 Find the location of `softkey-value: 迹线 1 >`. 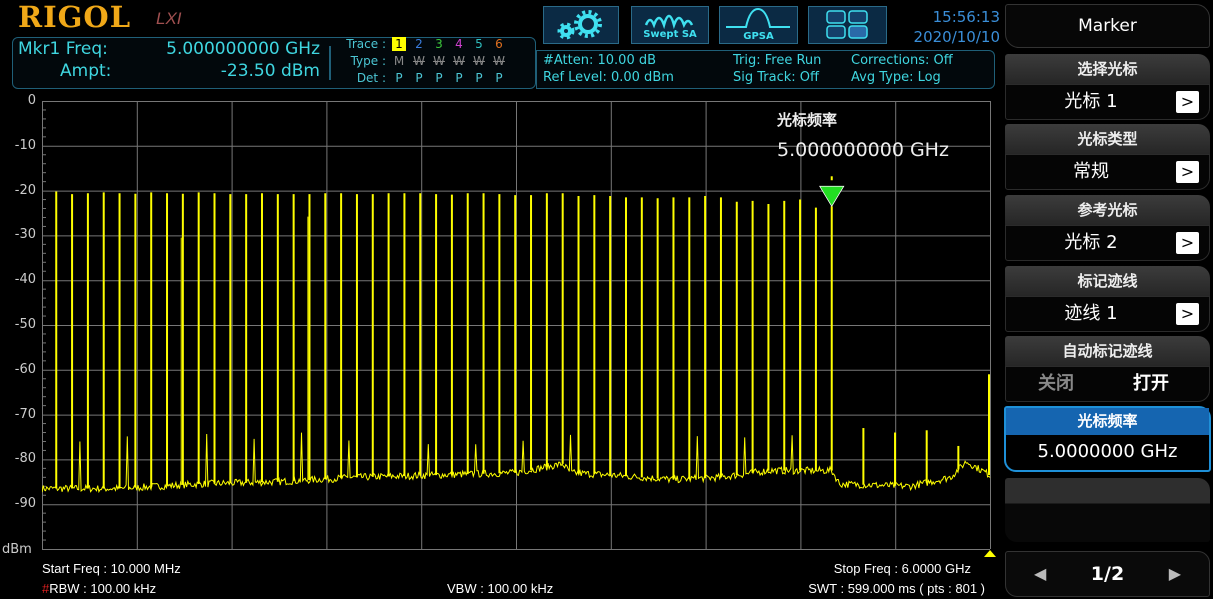

softkey-value: 迹线 1 > is located at coordinates (1107, 314).